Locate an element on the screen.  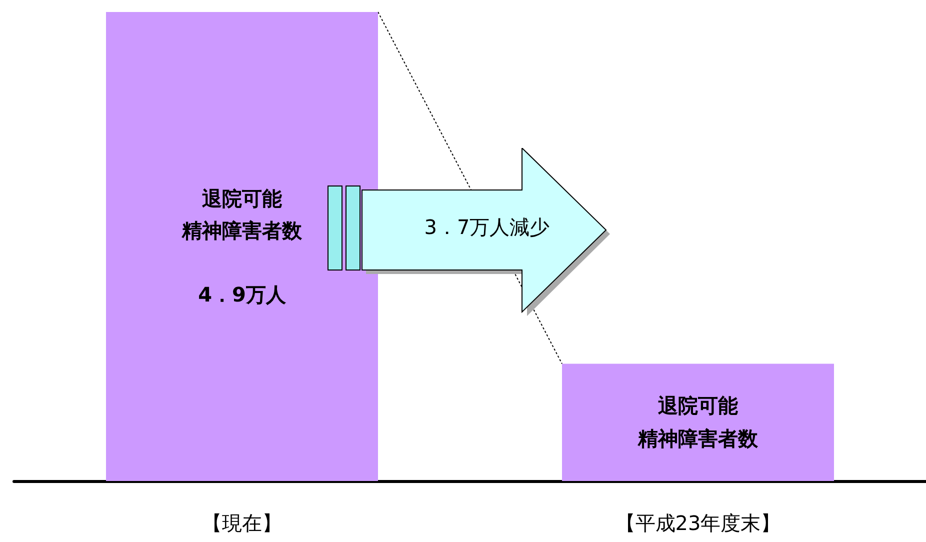
x-tick-label: 【平成23年度末】 is located at coordinates (698, 523).